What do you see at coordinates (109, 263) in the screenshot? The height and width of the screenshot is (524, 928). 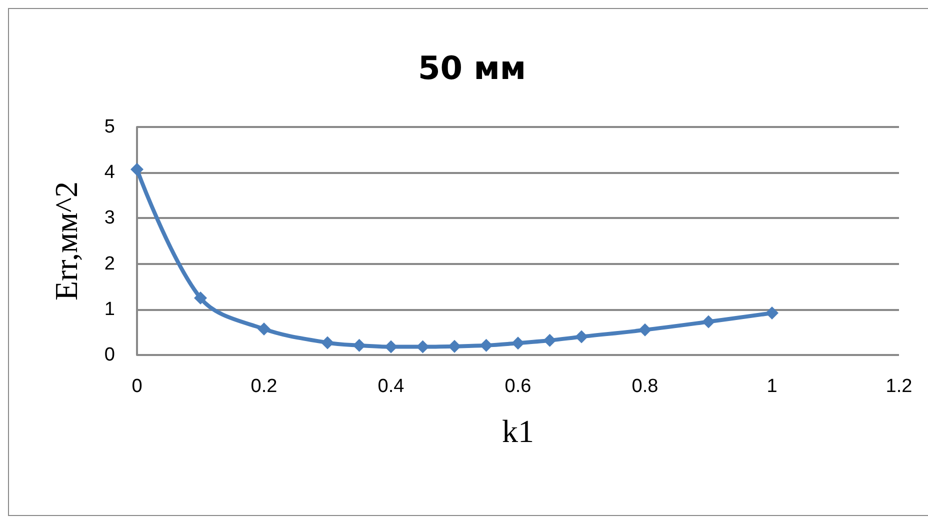 I see `y-tick-label: 2` at bounding box center [109, 263].